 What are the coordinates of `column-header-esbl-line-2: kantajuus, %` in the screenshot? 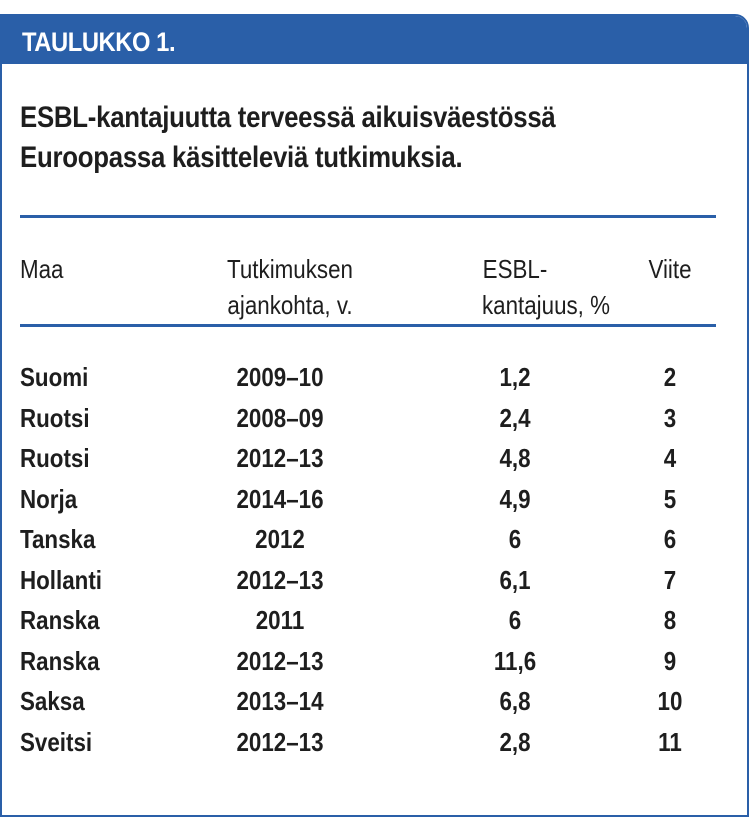 It's located at (545, 305).